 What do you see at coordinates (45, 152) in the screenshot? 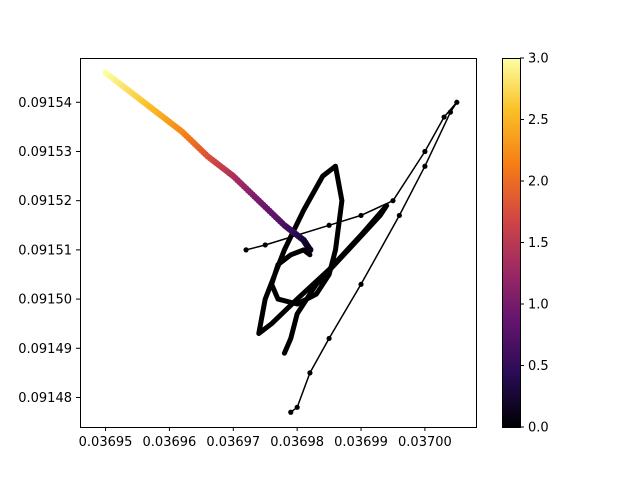
I see `y-tick-label: 0.09153` at bounding box center [45, 152].